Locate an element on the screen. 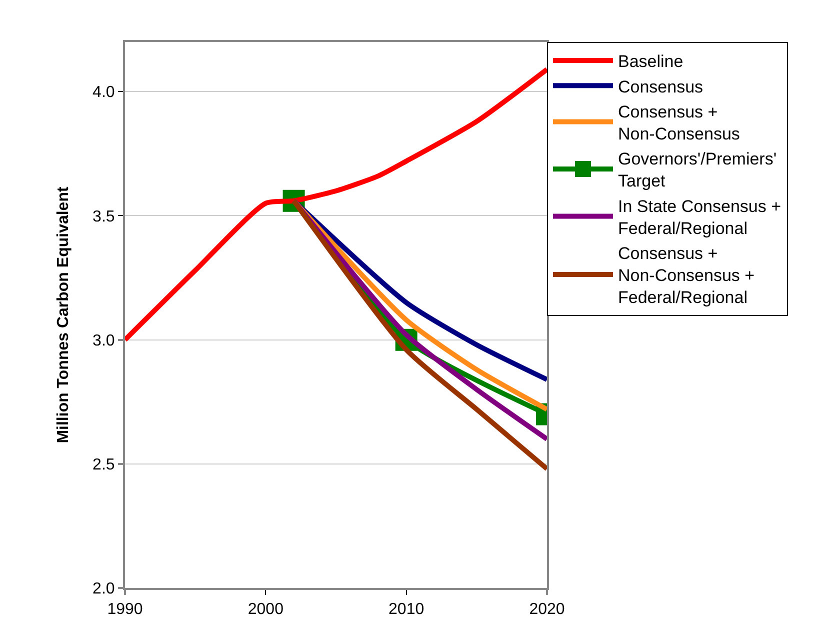 The image size is (817, 628). y-tick-label: 3.5 is located at coordinates (103, 217).